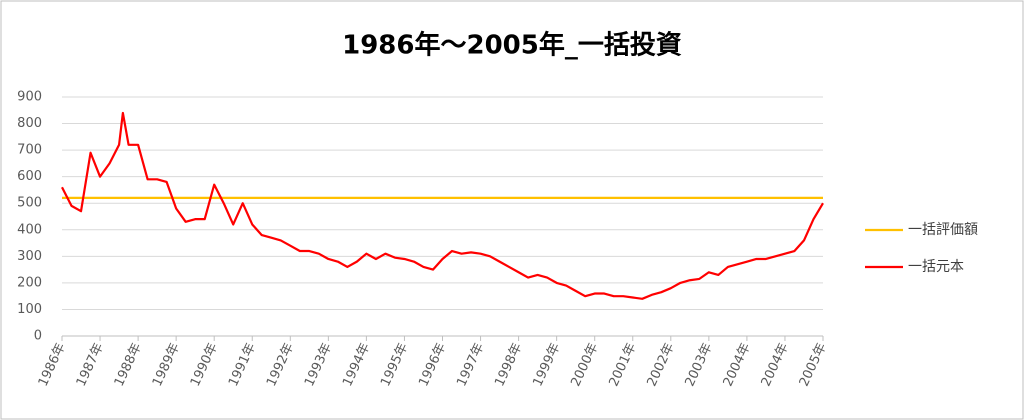 This screenshot has width=1024, height=420. Describe the element at coordinates (29, 97) in the screenshot. I see `y-tick-label: 900` at that location.